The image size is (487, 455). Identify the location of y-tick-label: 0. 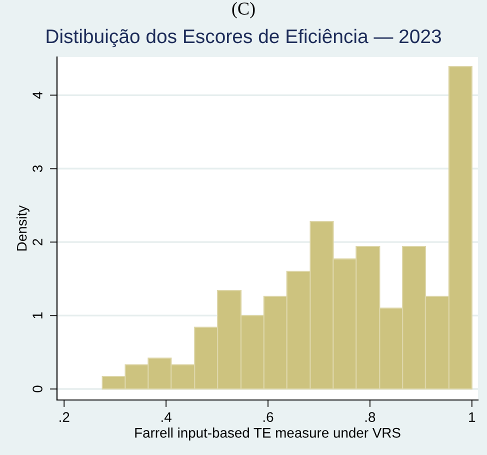
(37, 389).